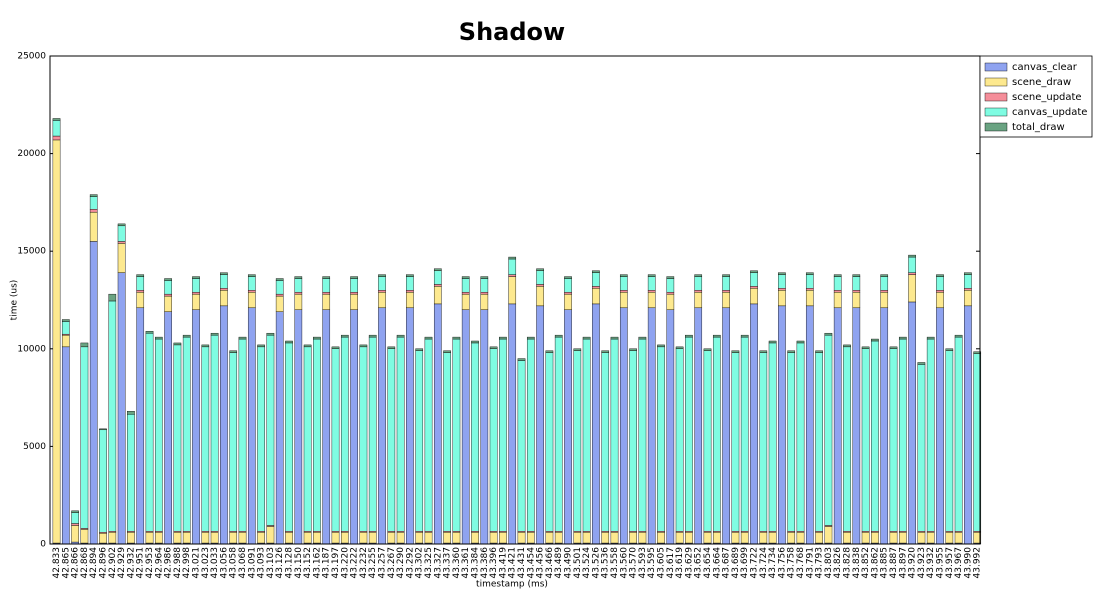  What do you see at coordinates (894, 563) in the screenshot?
I see `x-tick-label: 43.887` at bounding box center [894, 563].